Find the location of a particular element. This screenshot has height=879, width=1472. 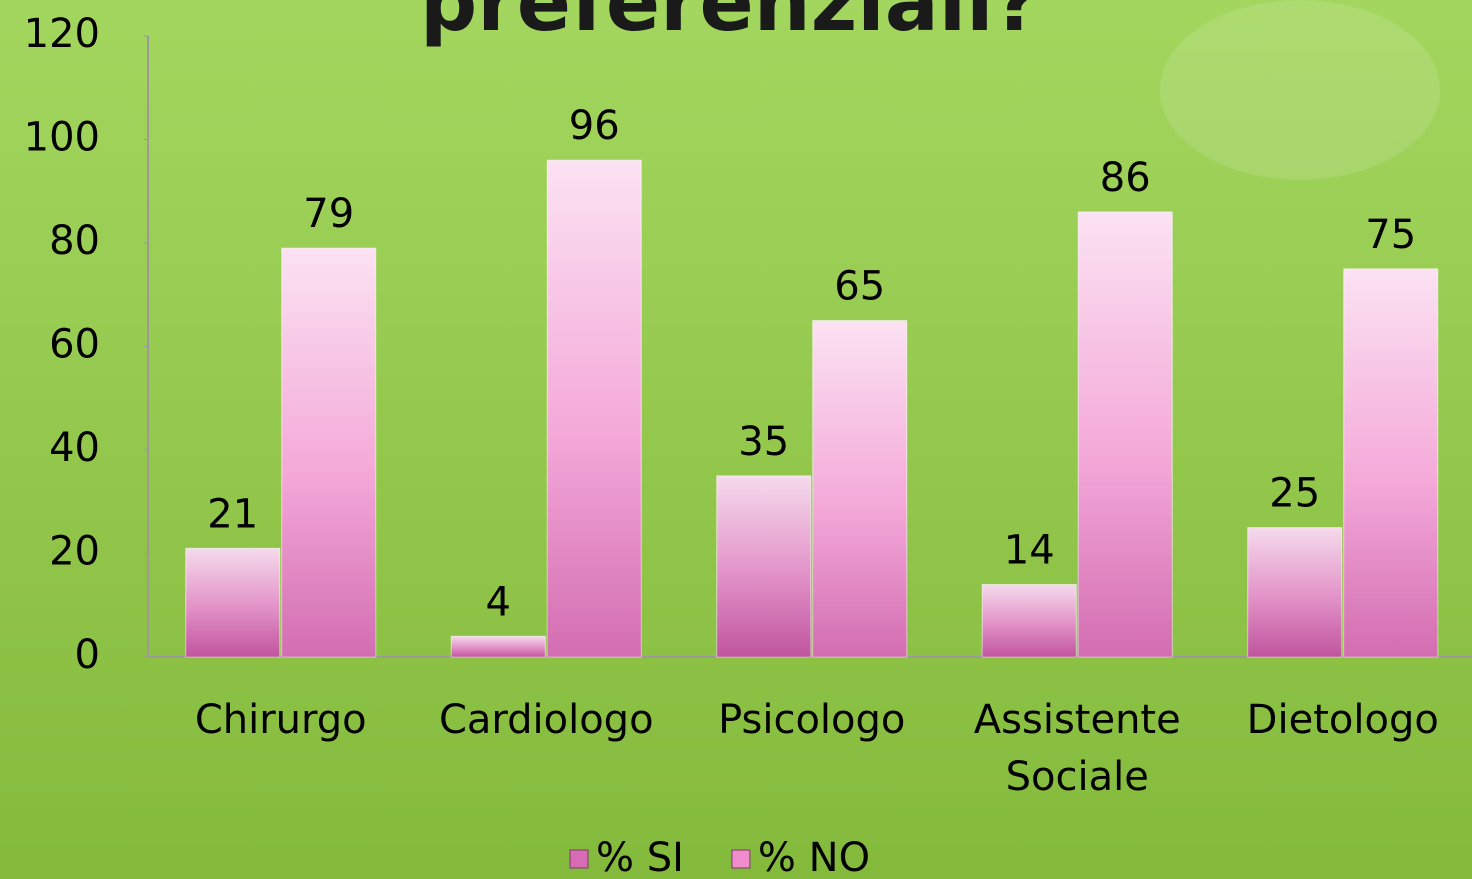

y-tick-label: 120 is located at coordinates (62, 34).